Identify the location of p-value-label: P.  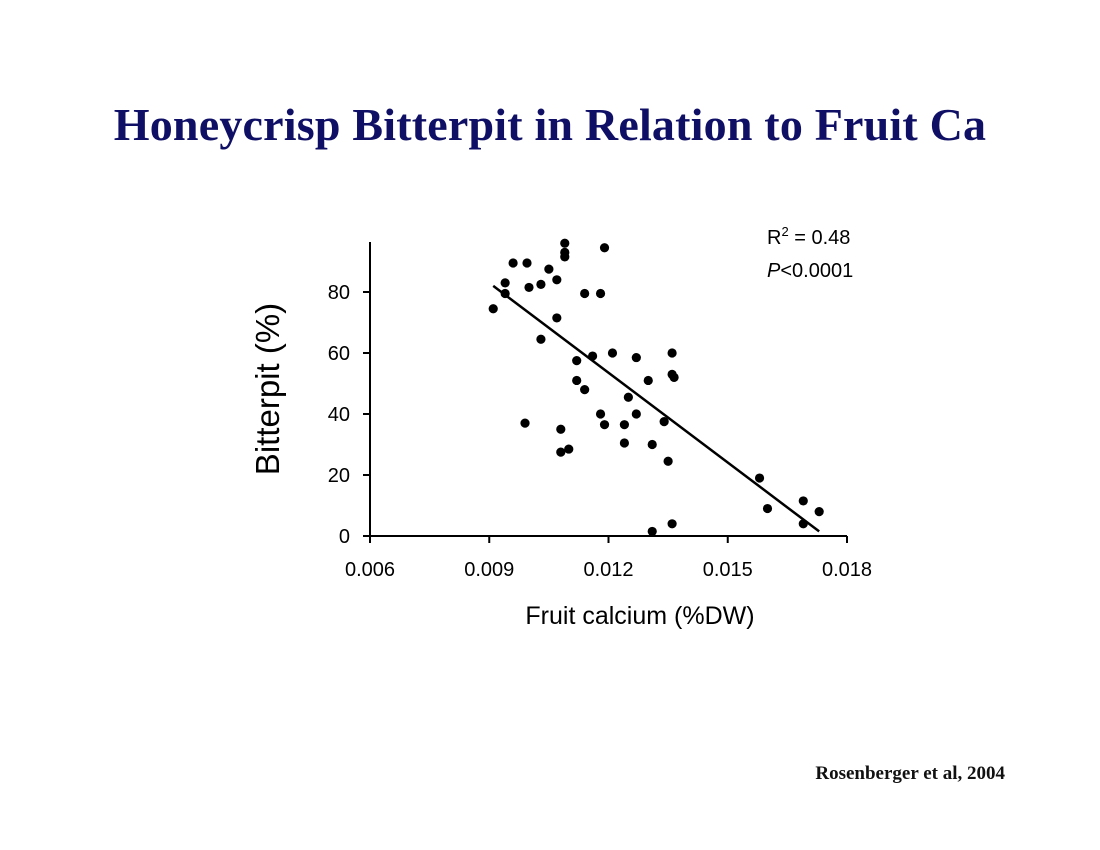
(774, 271).